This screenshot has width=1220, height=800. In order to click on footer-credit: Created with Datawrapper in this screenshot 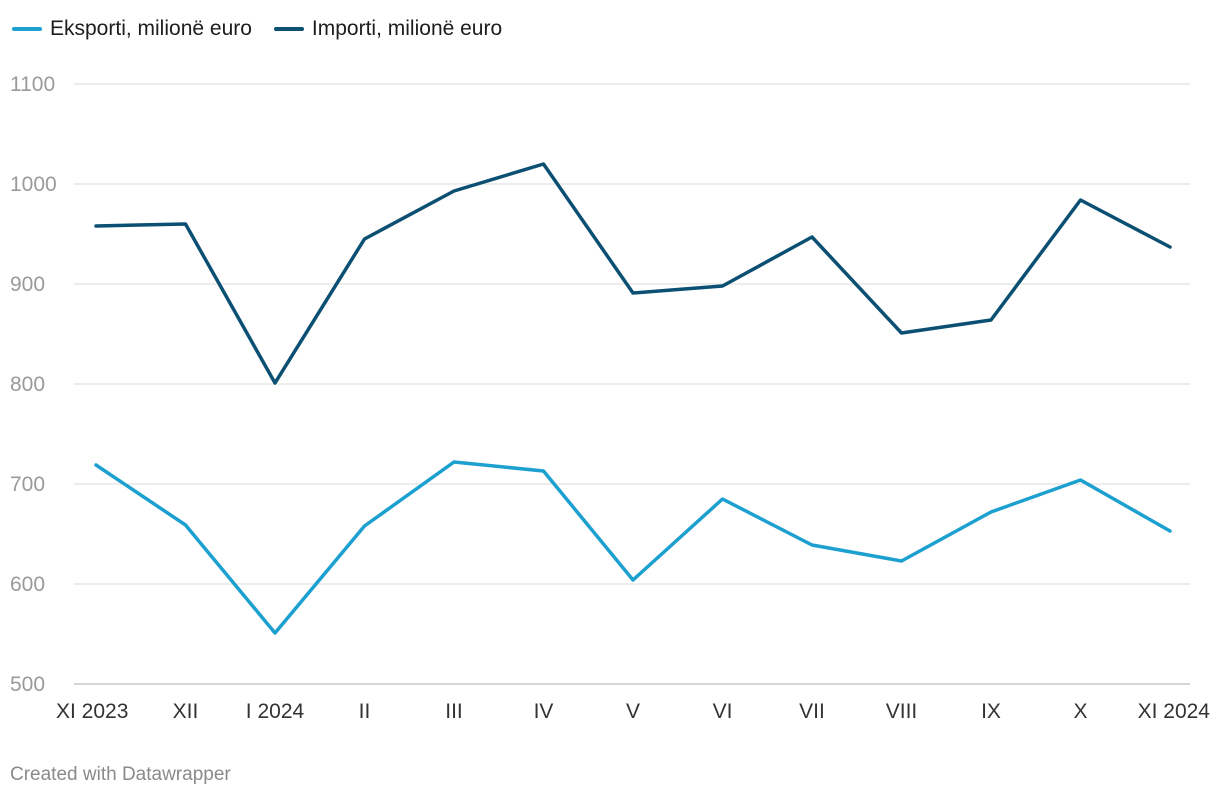, I will do `click(120, 774)`.